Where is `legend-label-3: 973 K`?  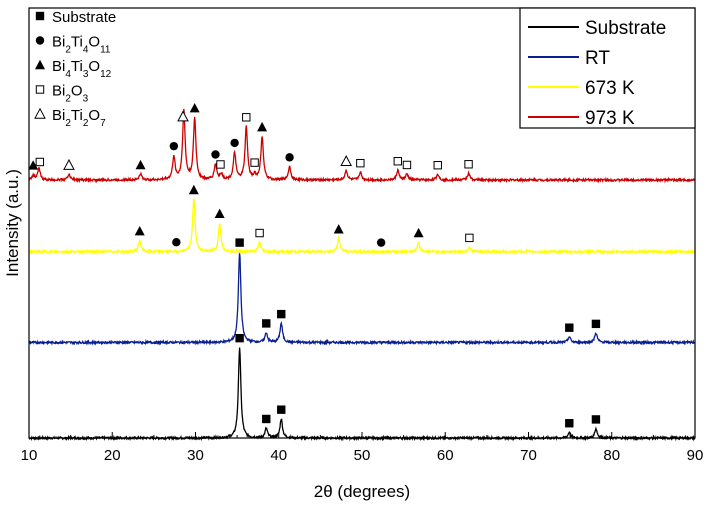
legend-label-3: 973 K is located at coordinates (610, 118).